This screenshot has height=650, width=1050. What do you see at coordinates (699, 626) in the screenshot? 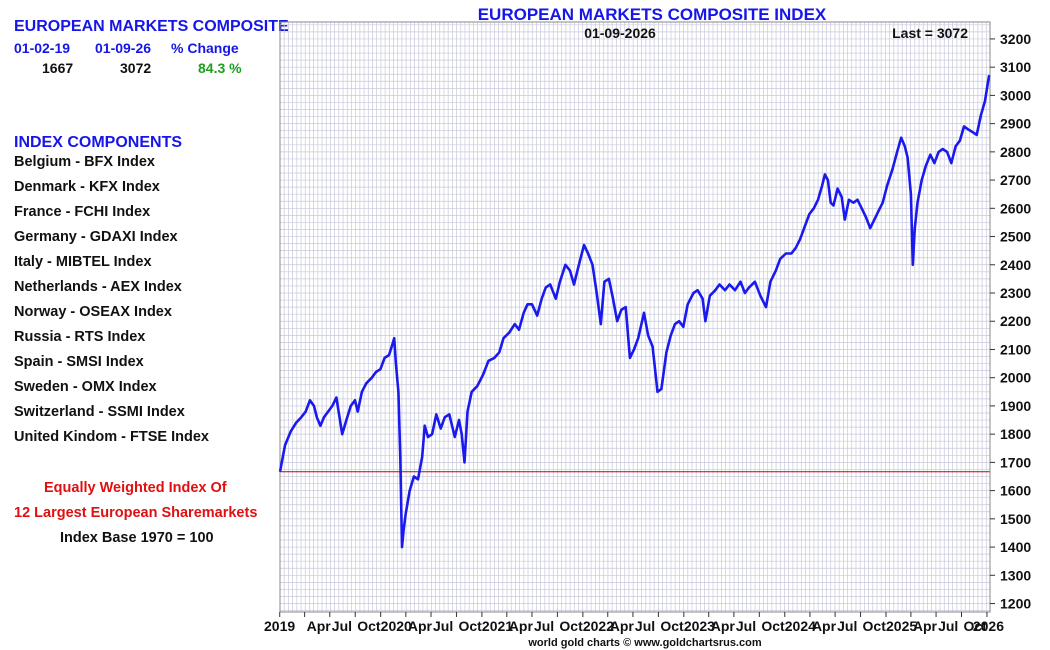
I see `x-tick-label: 2023` at bounding box center [699, 626].